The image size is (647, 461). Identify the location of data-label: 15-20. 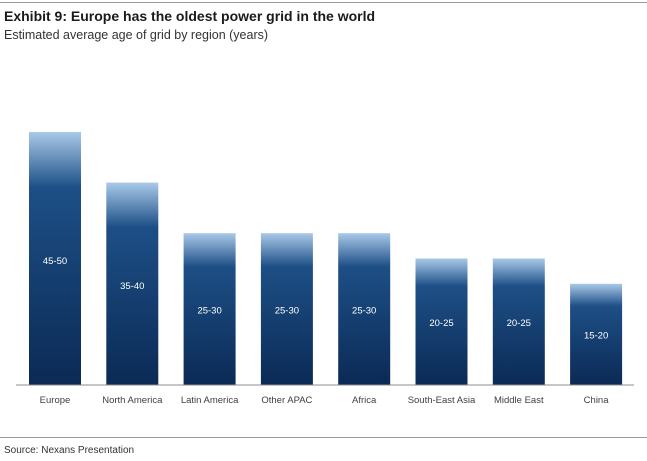
(596, 335).